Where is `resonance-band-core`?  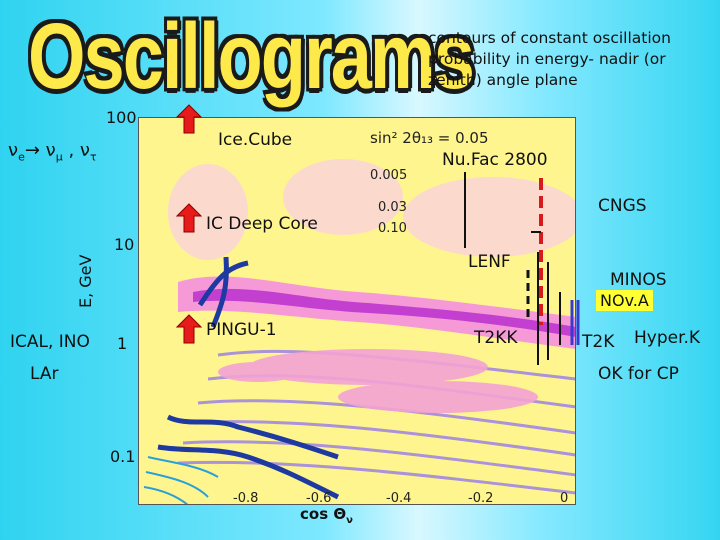 resonance-band-core is located at coordinates (384, 312).